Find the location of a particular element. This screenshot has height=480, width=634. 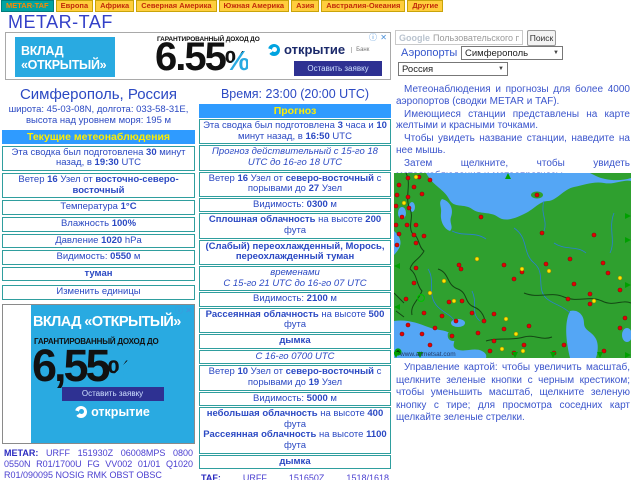

nav-tab: Австралия-Океания is located at coordinates (363, 6).